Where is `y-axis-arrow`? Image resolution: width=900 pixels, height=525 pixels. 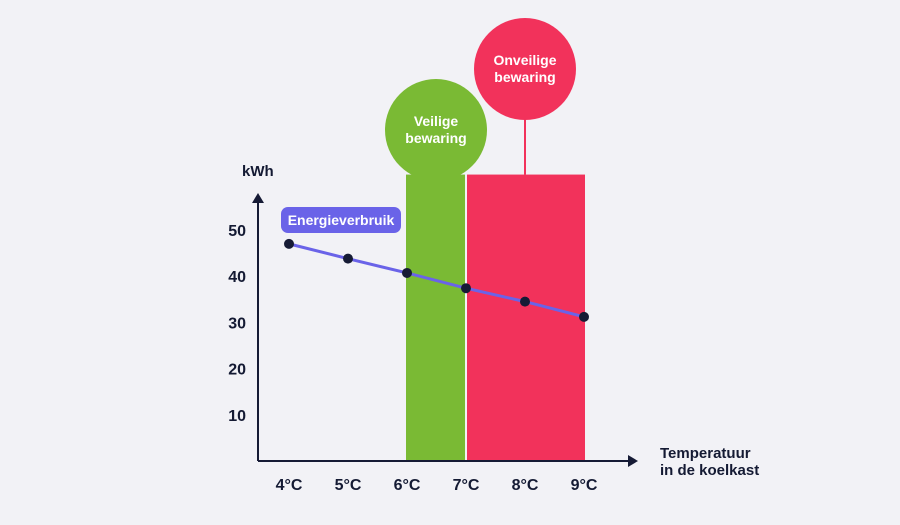 y-axis-arrow is located at coordinates (258, 198).